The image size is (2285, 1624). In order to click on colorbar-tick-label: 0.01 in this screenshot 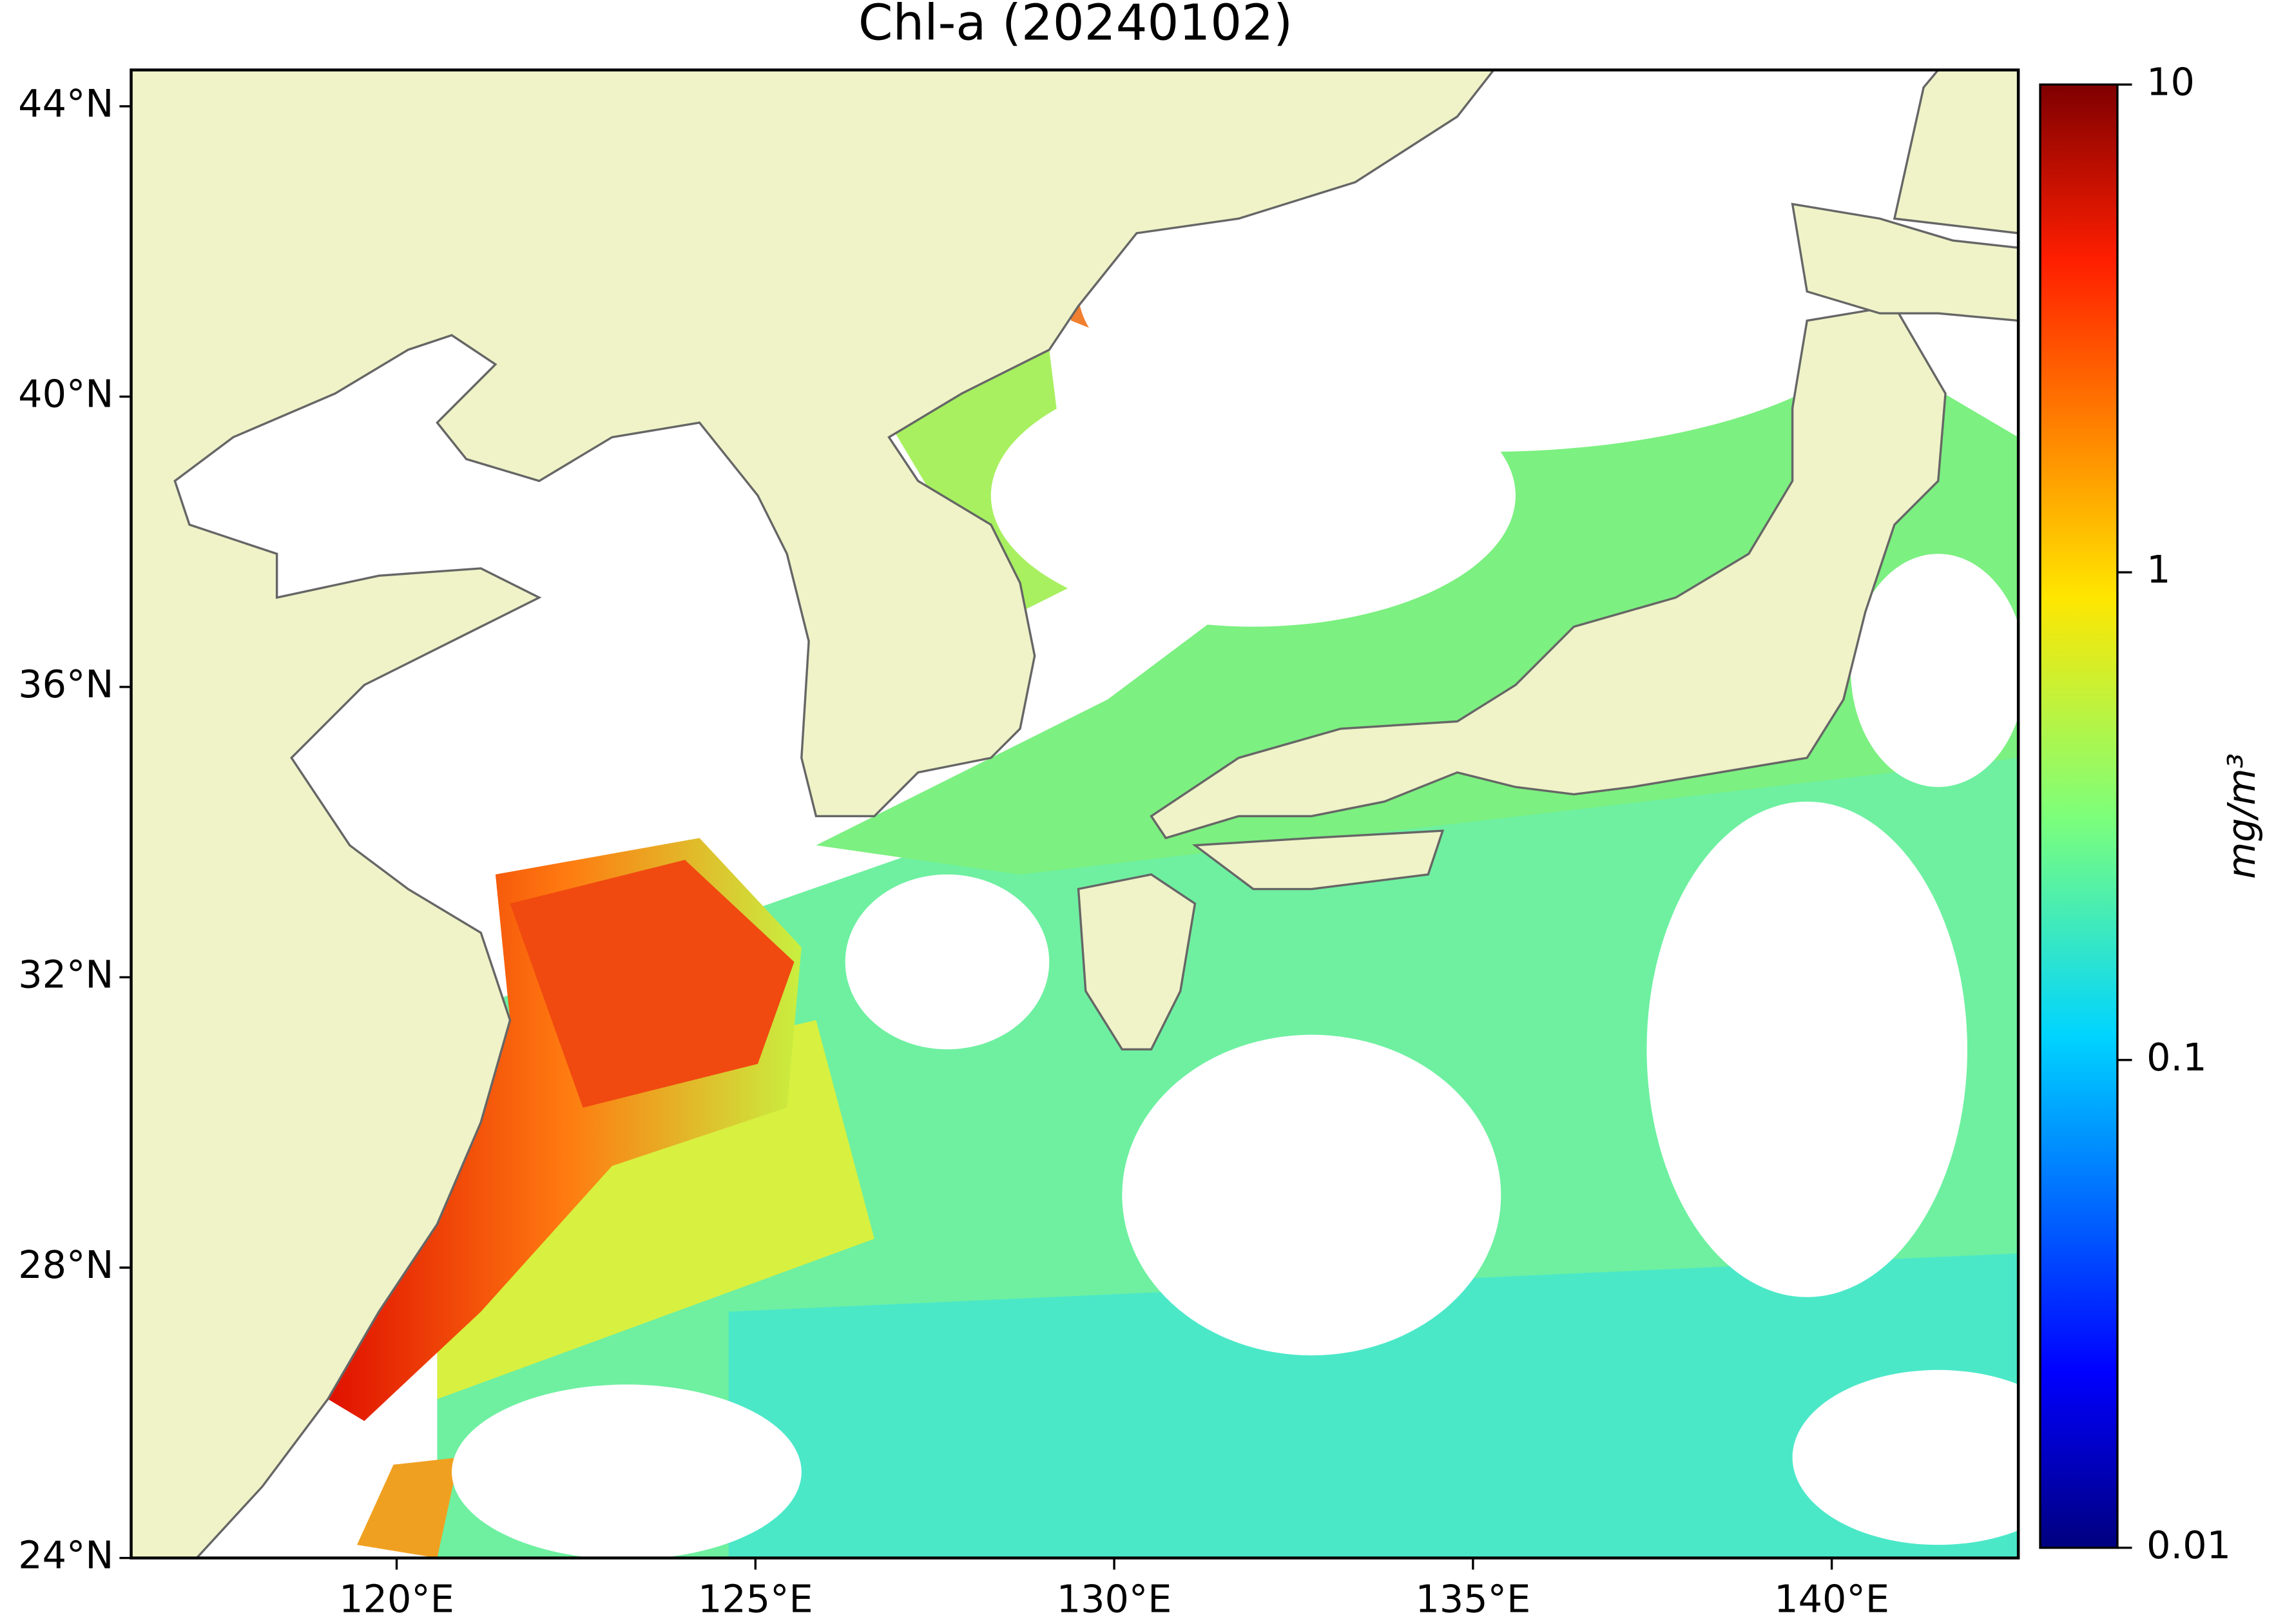, I will do `click(2188, 1545)`.